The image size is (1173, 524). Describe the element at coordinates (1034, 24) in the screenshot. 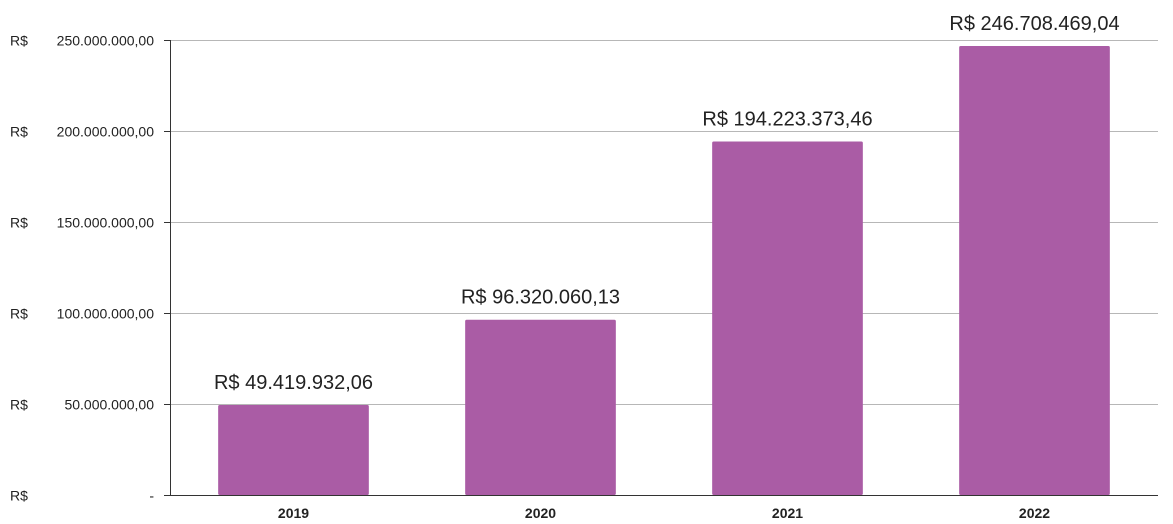

I see `data-label: R$ 246.708.469,04` at that location.